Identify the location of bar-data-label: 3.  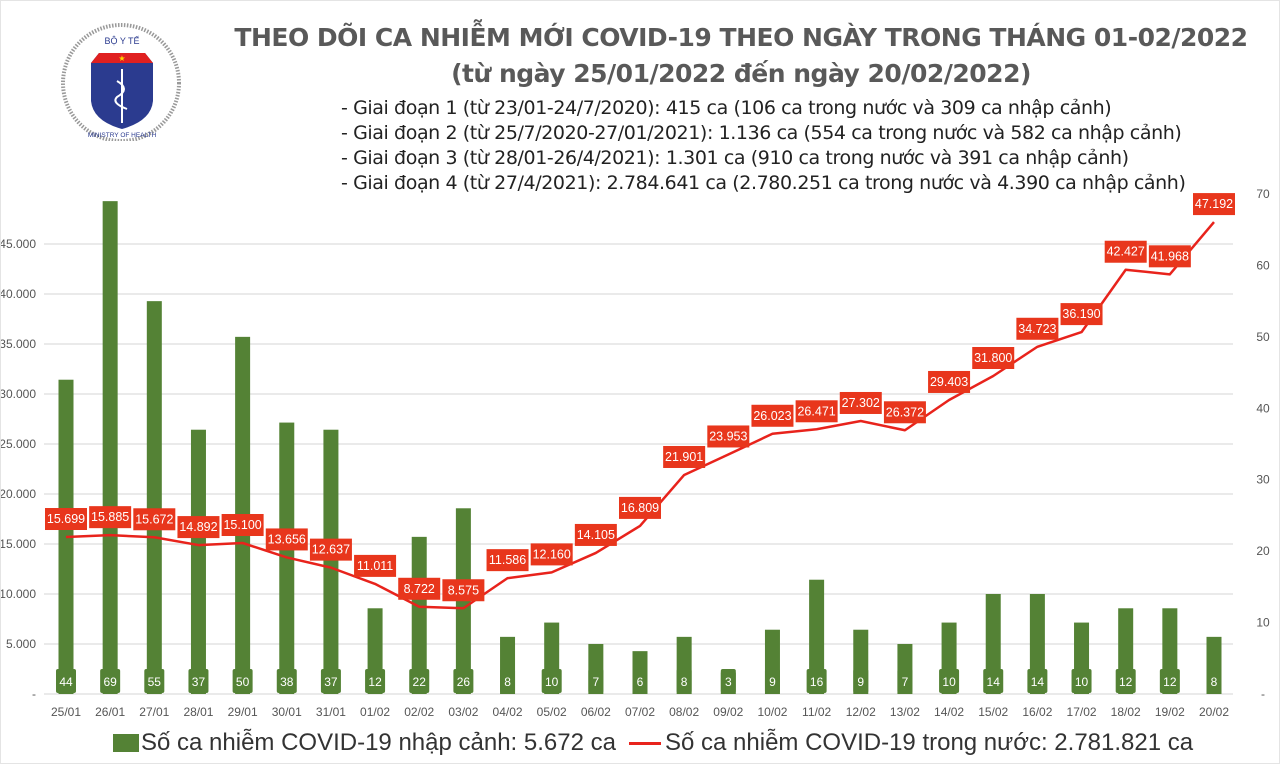
(728, 682).